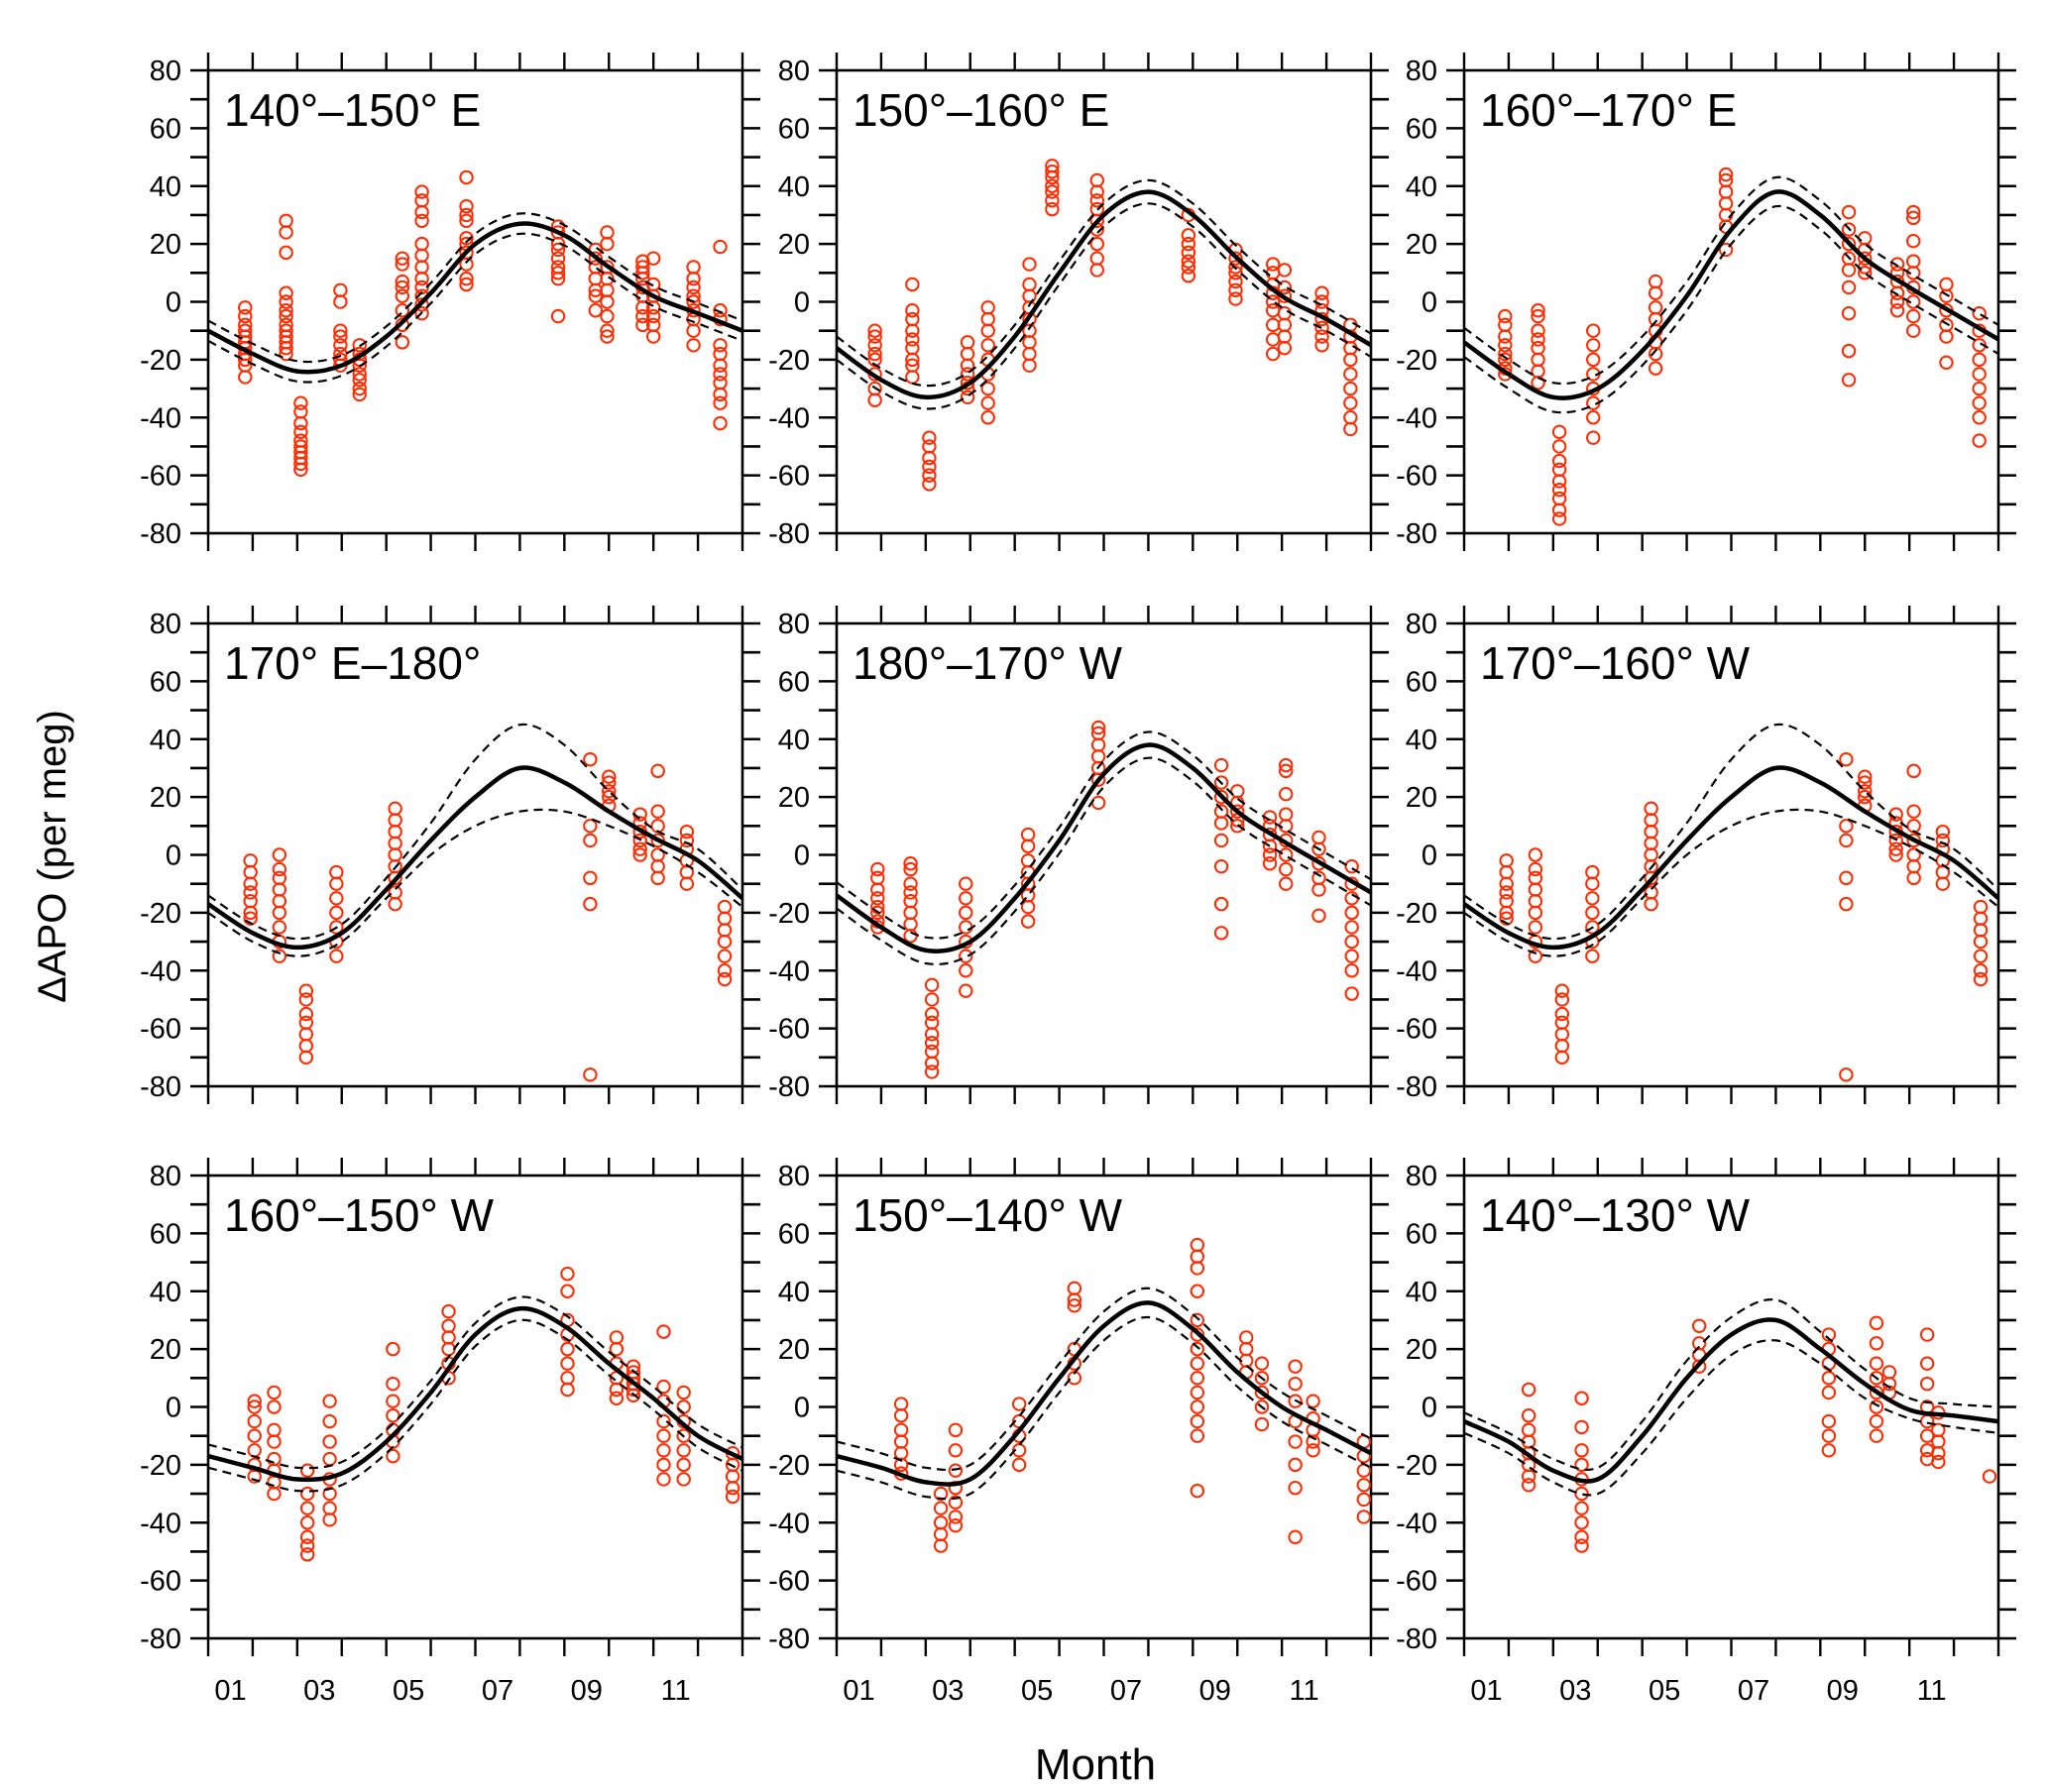 The height and width of the screenshot is (1792, 2048). What do you see at coordinates (1104, 283) in the screenshot?
I see `fit-upper-bound` at bounding box center [1104, 283].